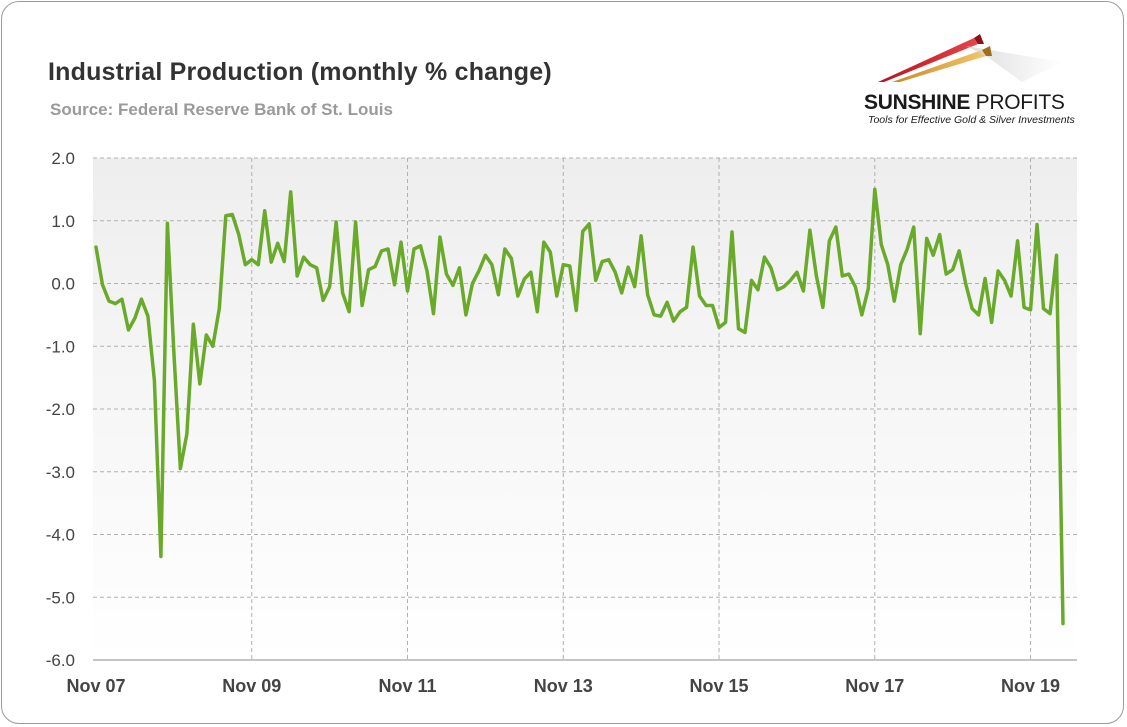 The height and width of the screenshot is (727, 1127). I want to click on chart-title: Industrial Production (monthly % change), so click(300, 72).